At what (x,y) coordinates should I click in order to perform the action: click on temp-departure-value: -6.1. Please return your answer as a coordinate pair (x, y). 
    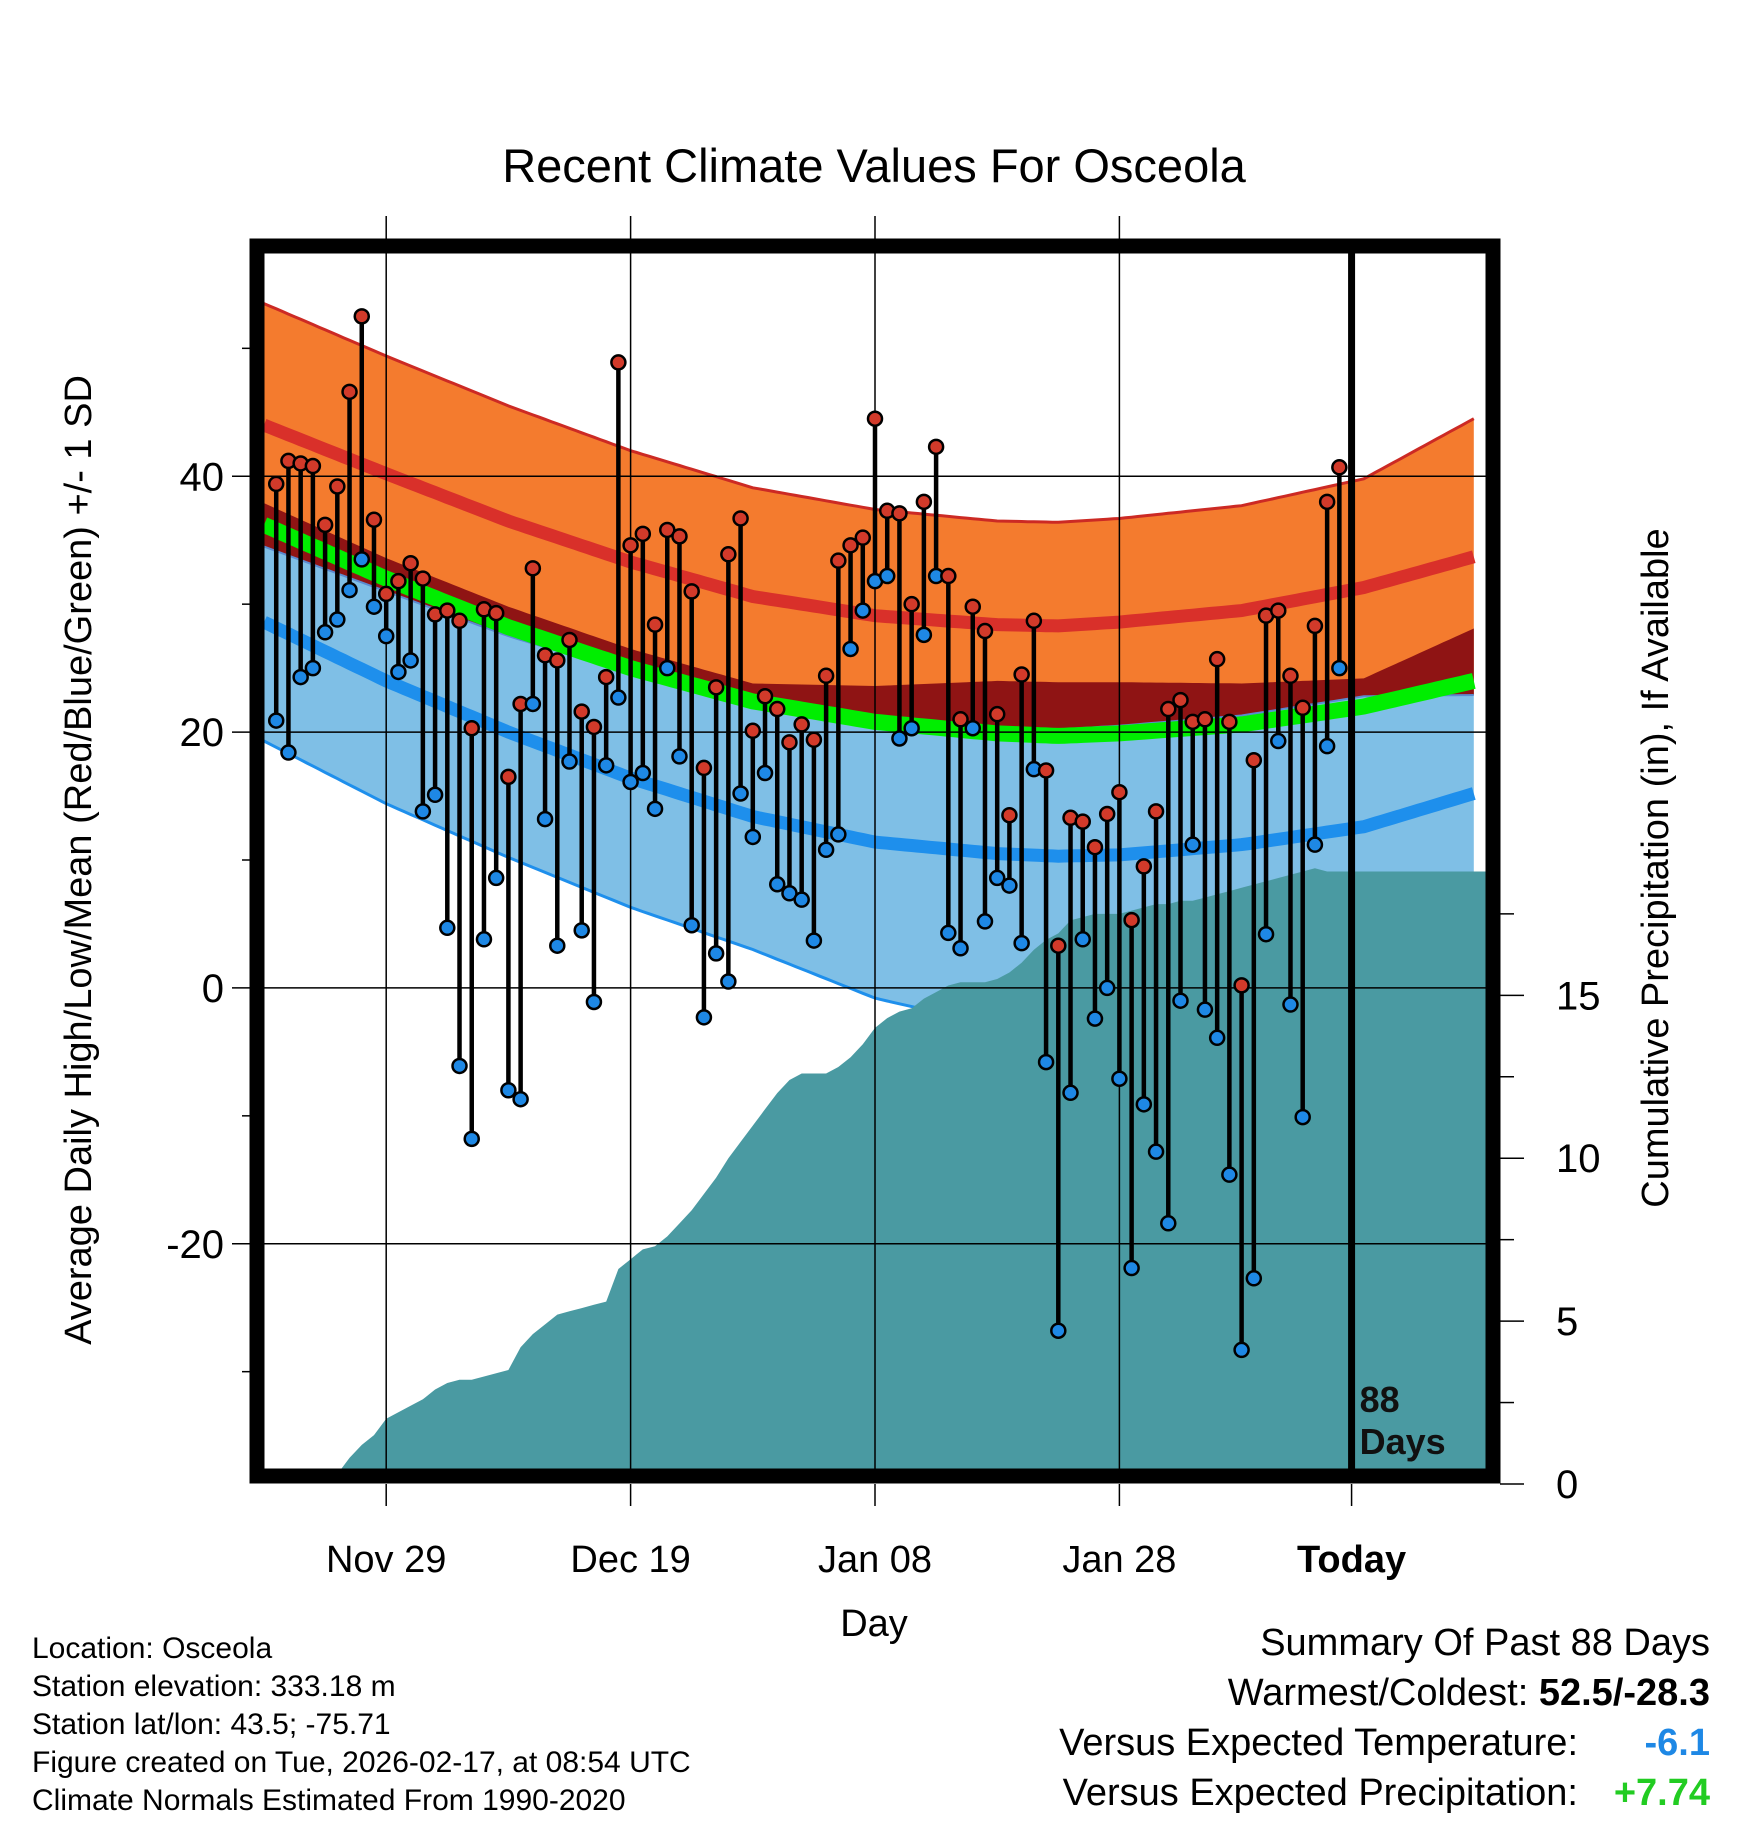
    Looking at the image, I should click on (1677, 1743).